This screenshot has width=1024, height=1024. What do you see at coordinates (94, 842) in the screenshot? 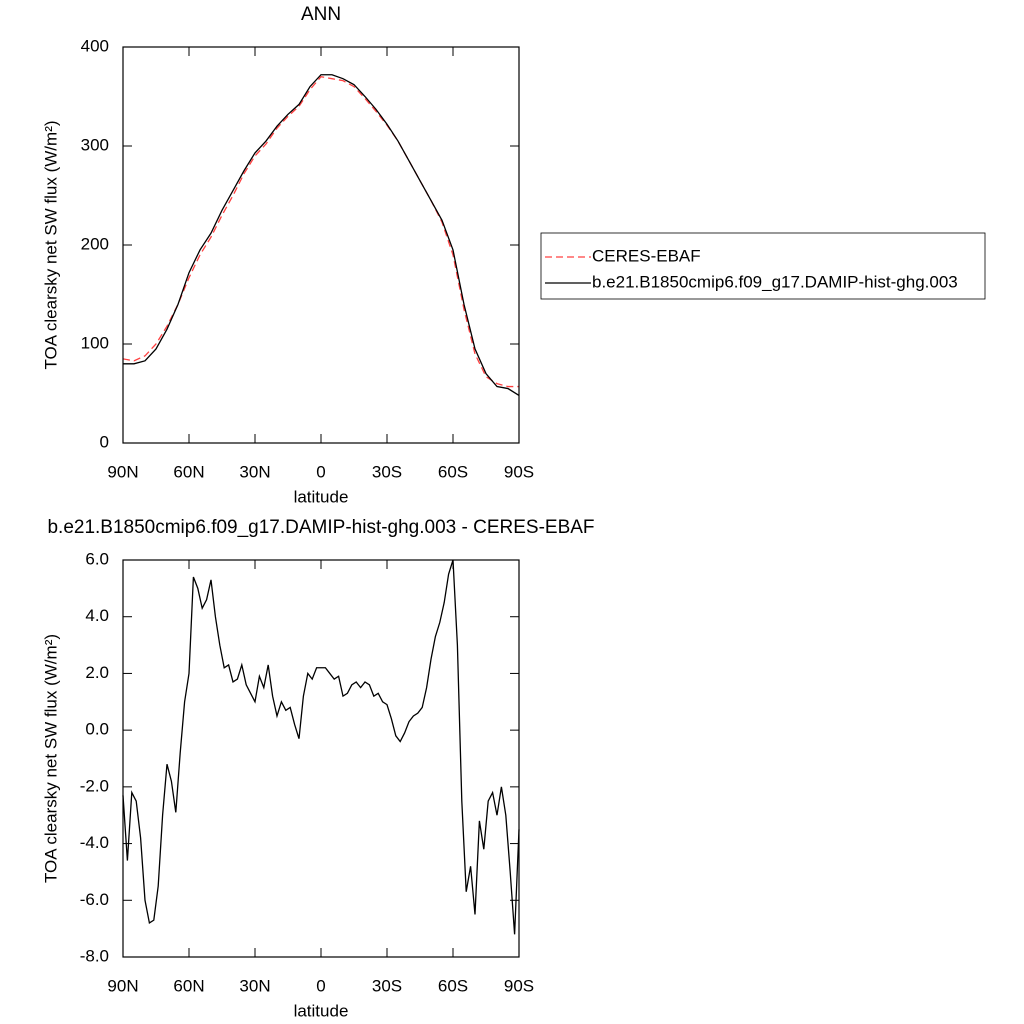
I see `y-tick-label: -4.0` at bounding box center [94, 842].